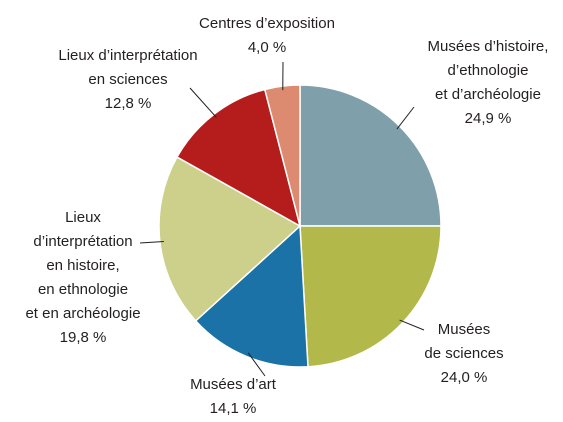  What do you see at coordinates (127, 55) in the screenshot?
I see `slice-label: Lieux d’interprétation` at bounding box center [127, 55].